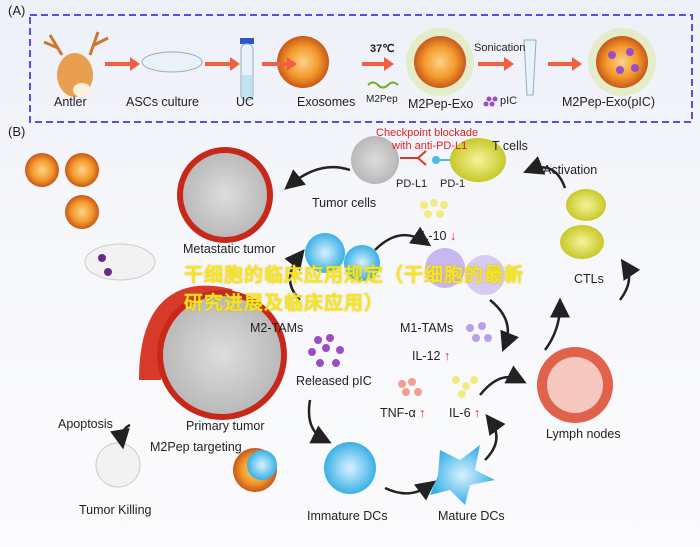 This screenshot has height=547, width=700. What do you see at coordinates (589, 279) in the screenshot?
I see `ctls-label: CTLs` at bounding box center [589, 279].